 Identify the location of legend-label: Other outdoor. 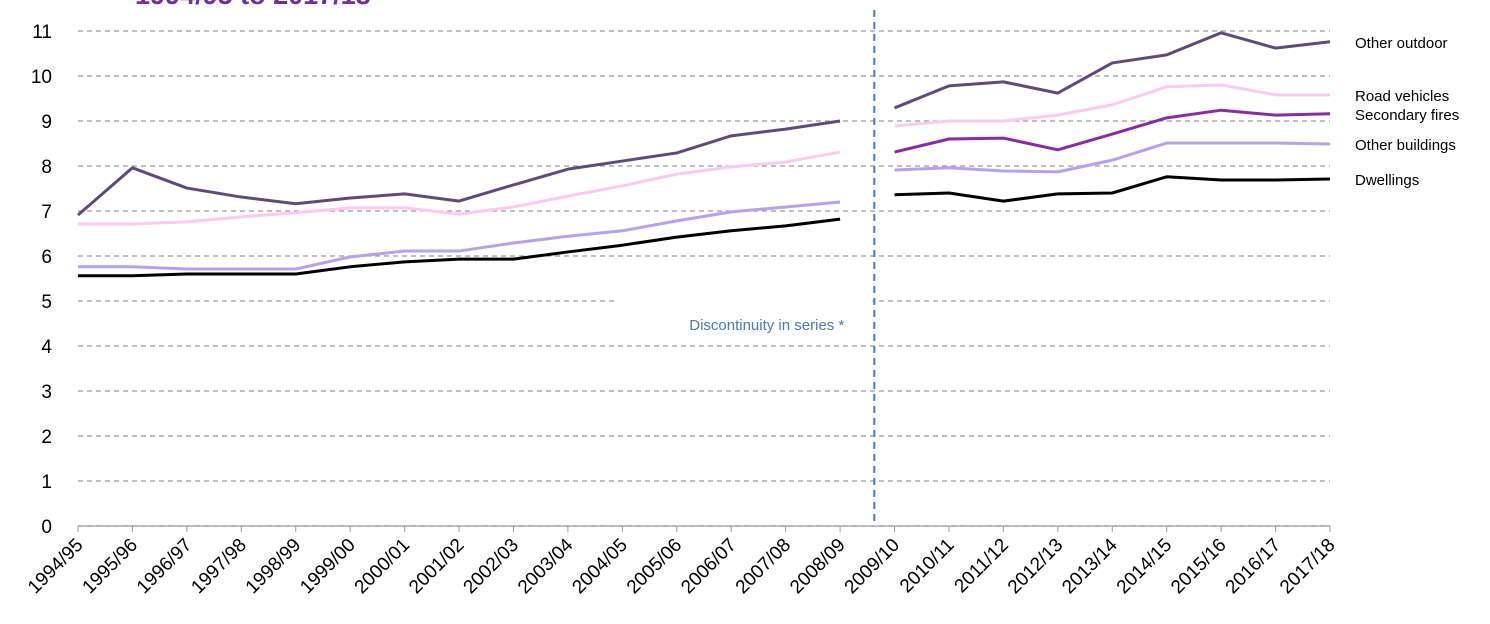
(1401, 43).